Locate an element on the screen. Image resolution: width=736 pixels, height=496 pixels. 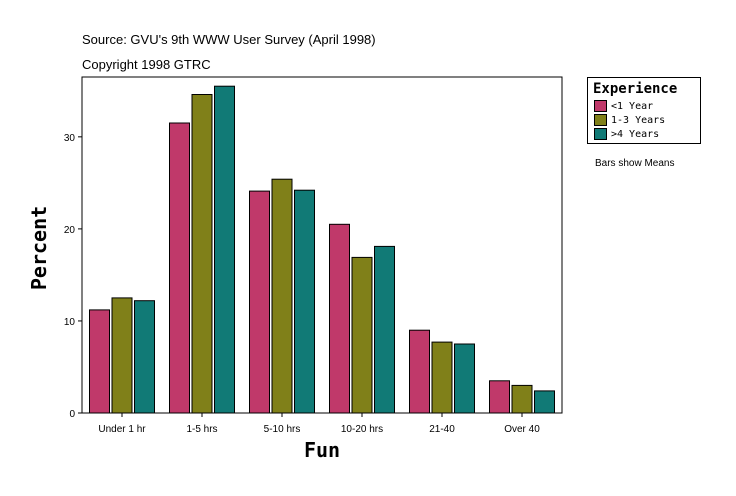
x-tick-label: 10-20 hrs is located at coordinates (362, 429).